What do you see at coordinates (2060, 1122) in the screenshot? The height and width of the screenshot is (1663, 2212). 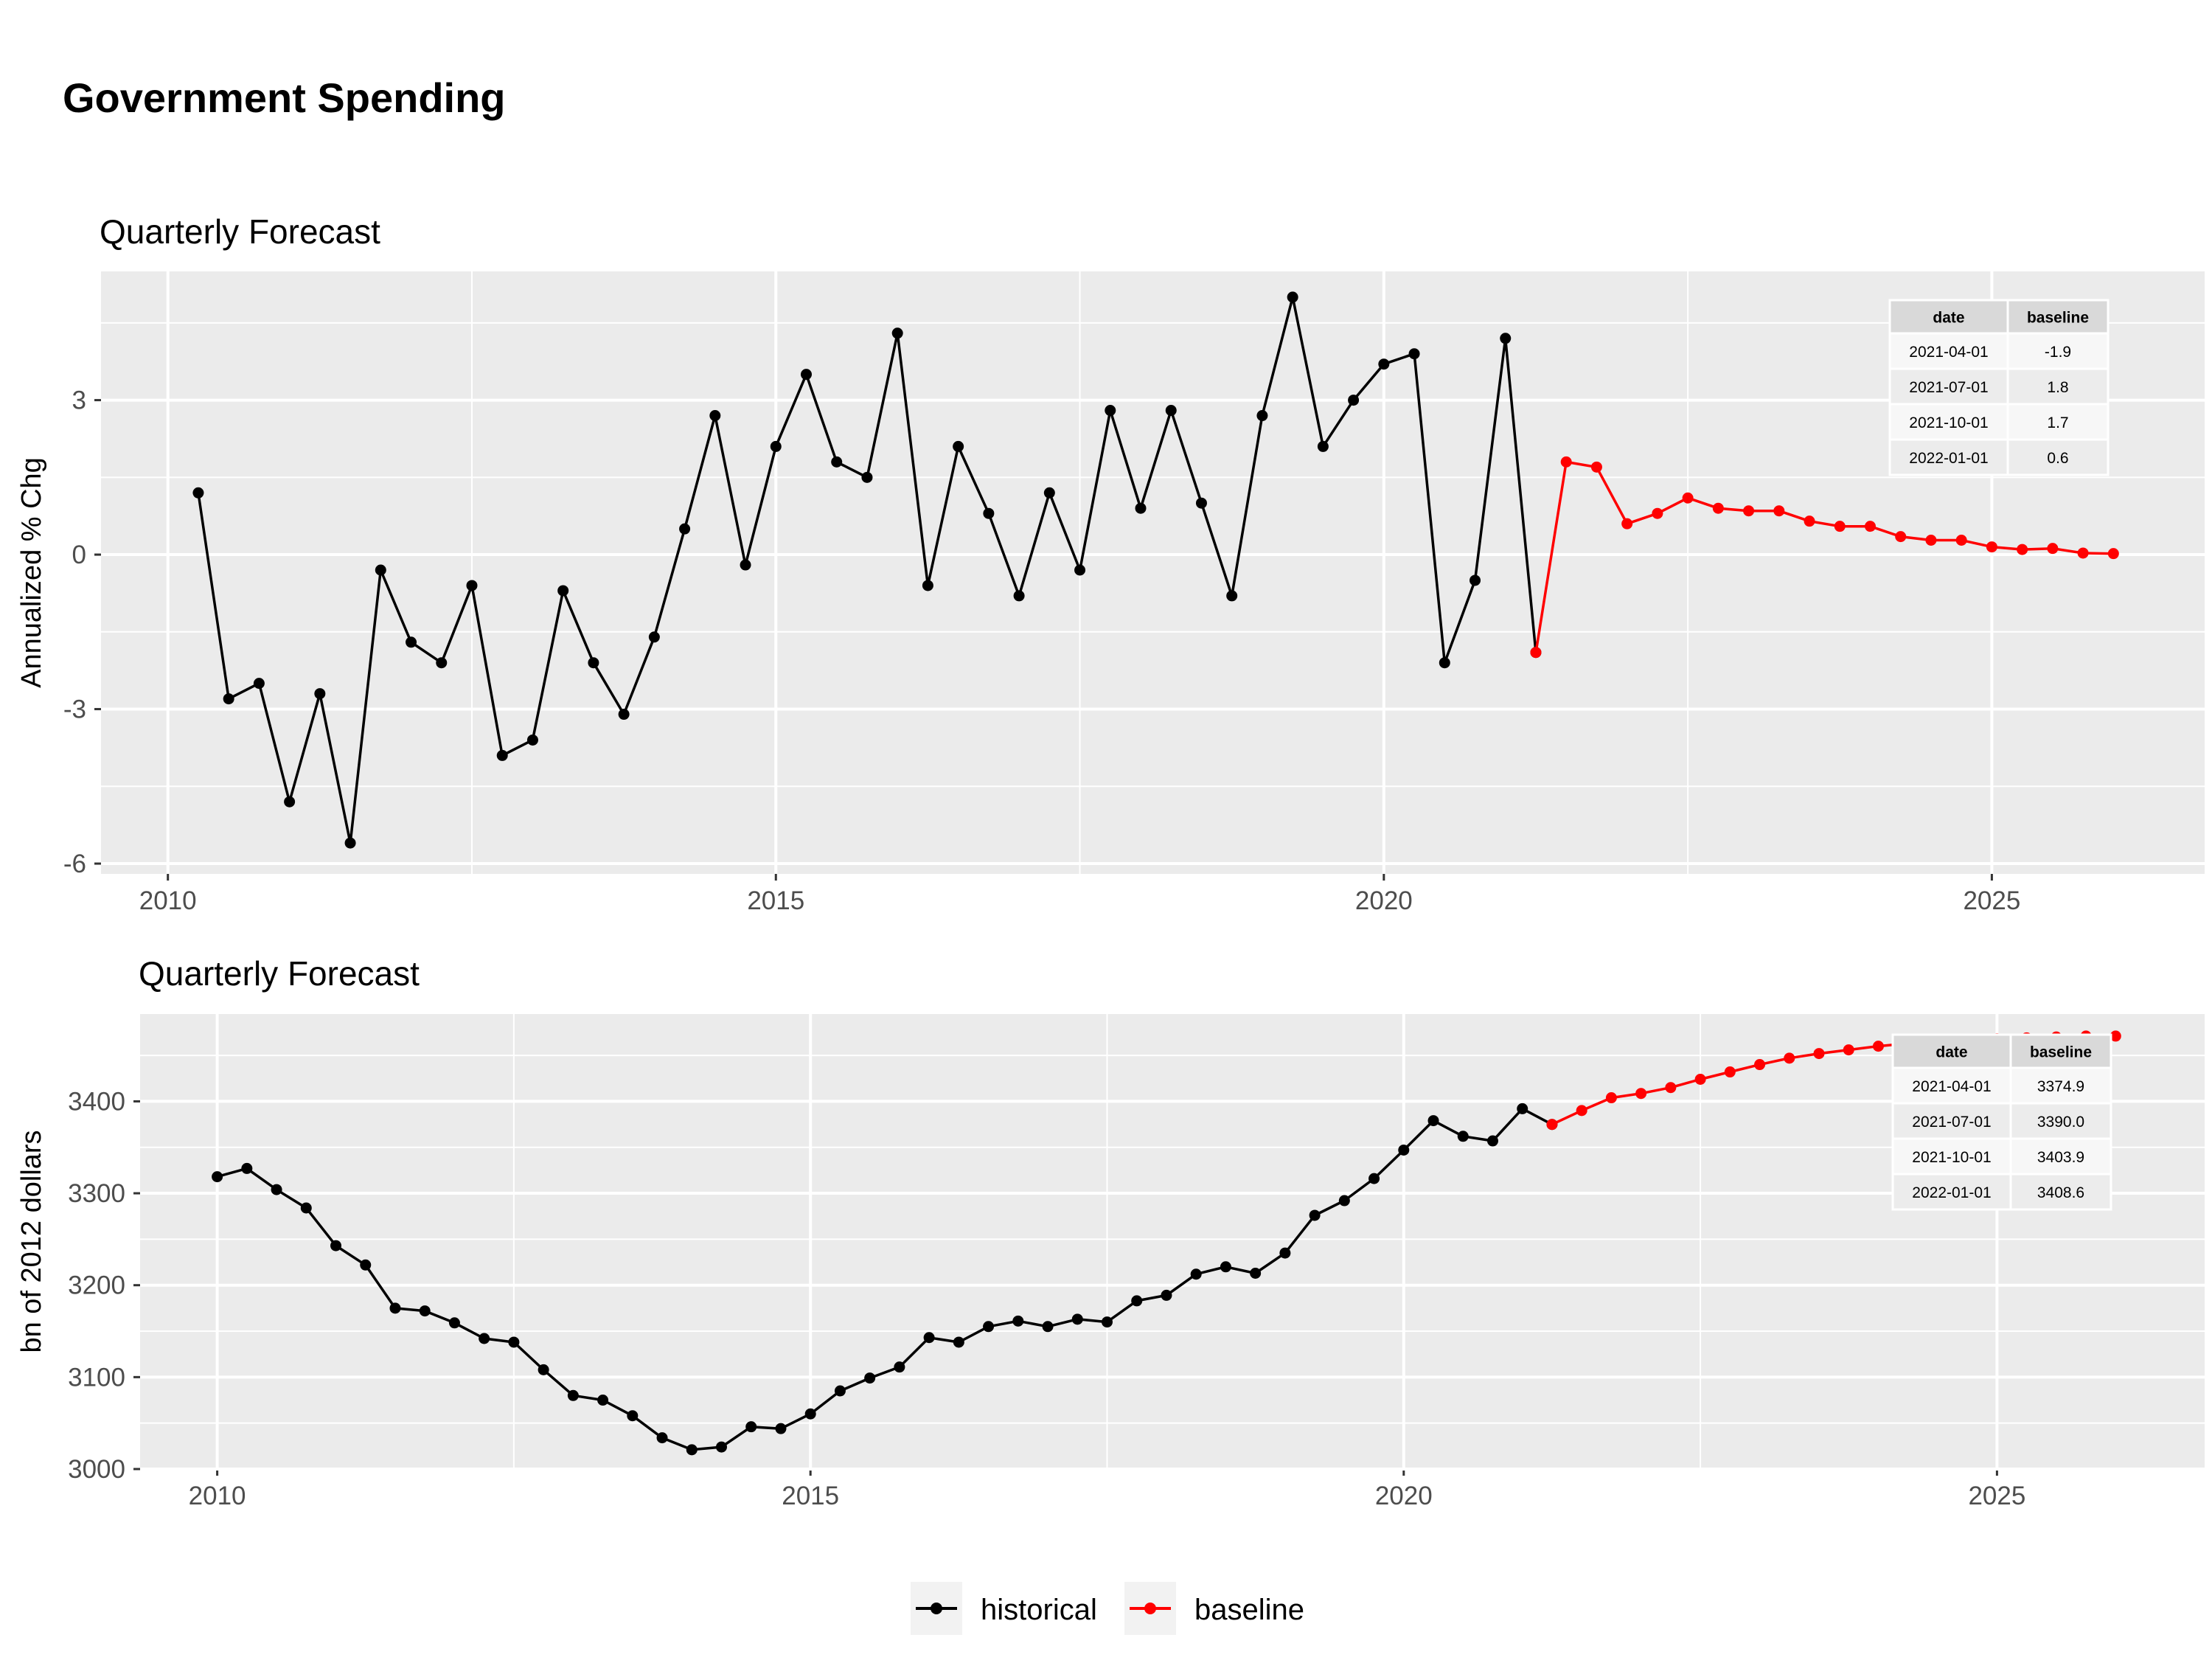 I see `table-cell-text: 3390.0` at bounding box center [2060, 1122].